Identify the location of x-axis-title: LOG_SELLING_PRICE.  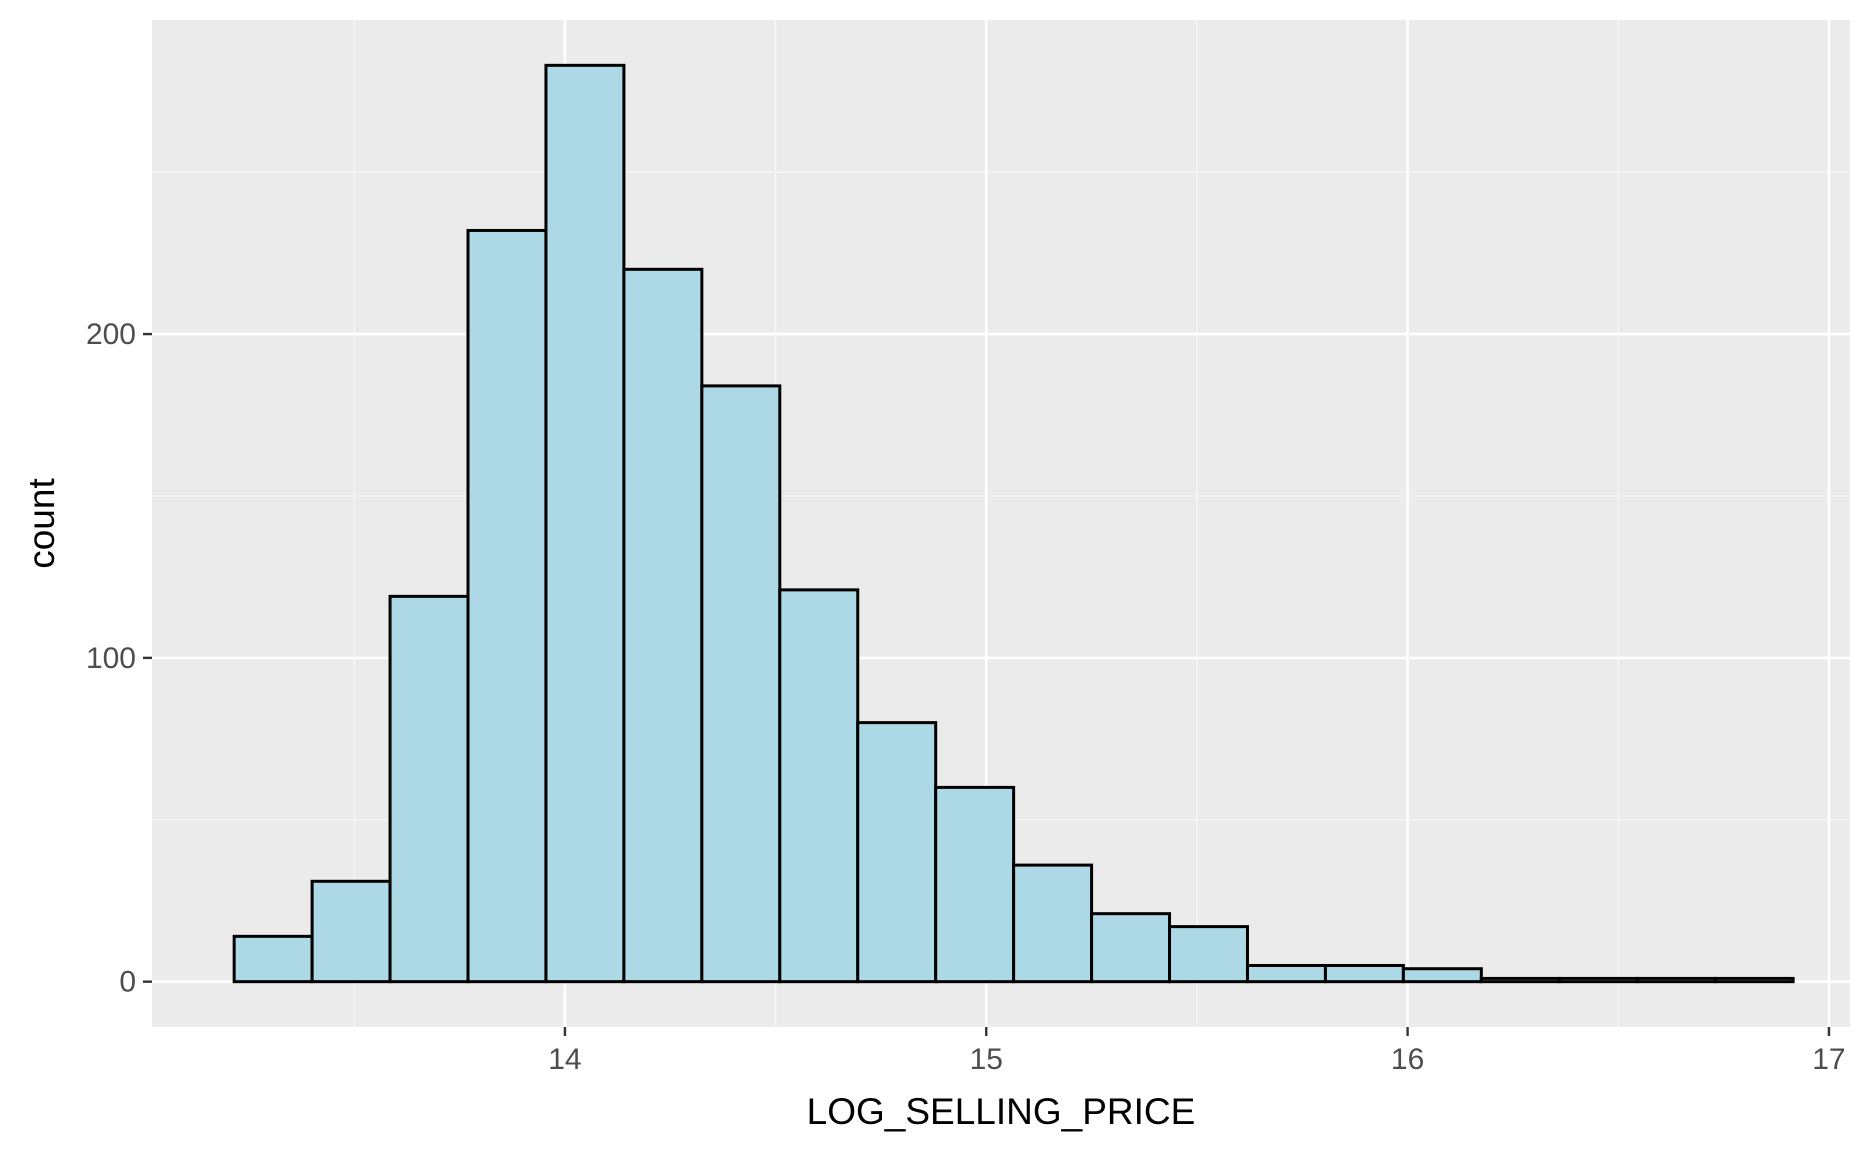
(1001, 1111).